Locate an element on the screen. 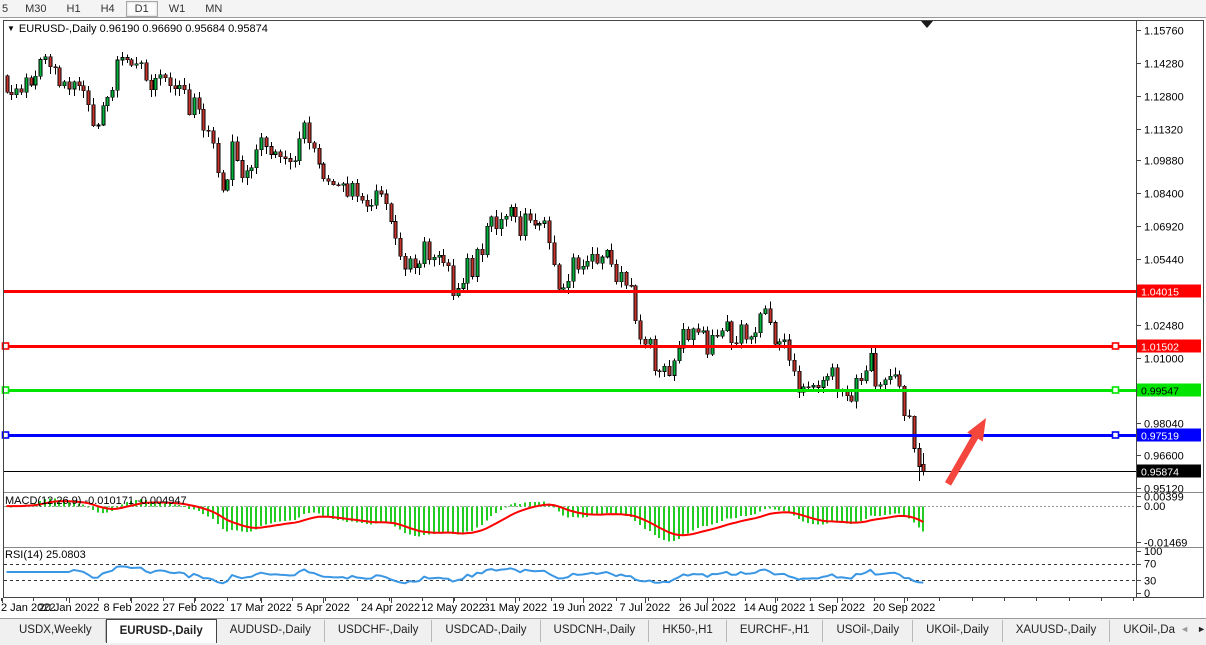  symbol-tab-usdcad-daily: USDCAD-,Daily is located at coordinates (486, 631).